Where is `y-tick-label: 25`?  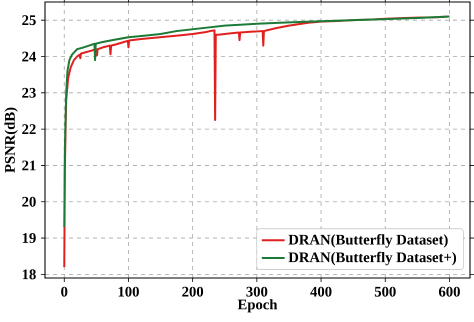 y-tick-label: 25 is located at coordinates (29, 20).